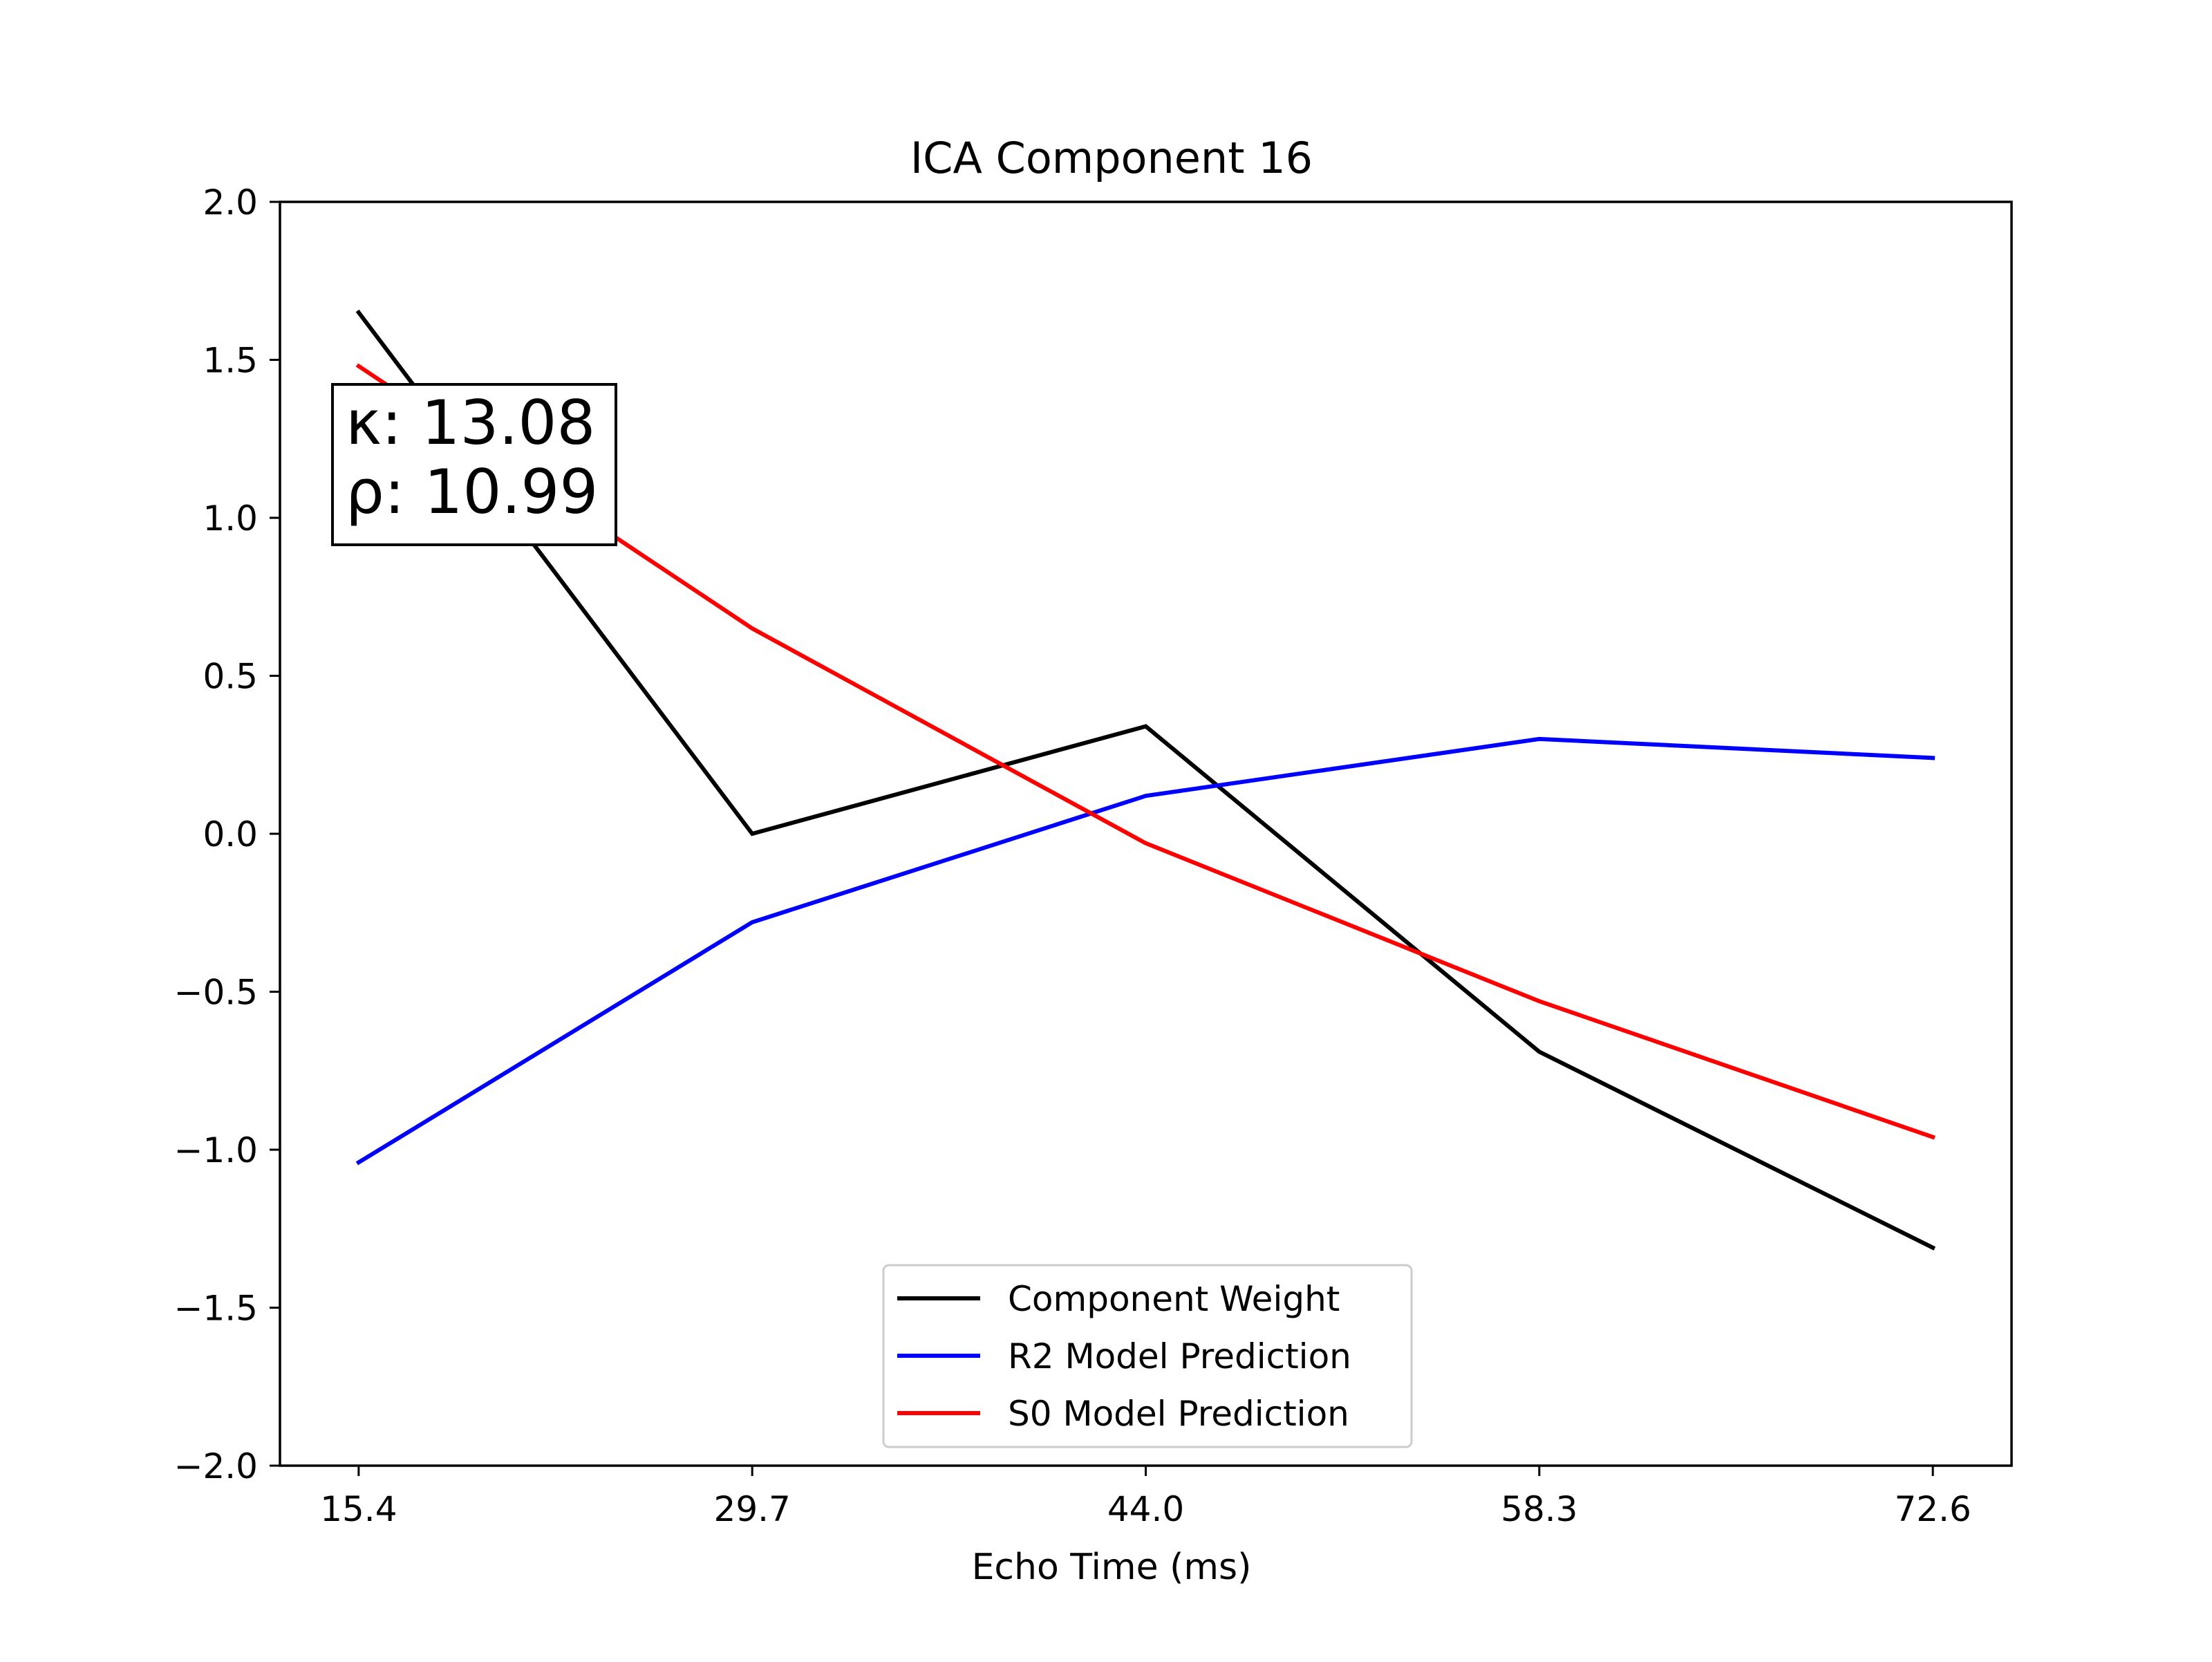 Image resolution: width=2212 pixels, height=1662 pixels. What do you see at coordinates (216, 1150) in the screenshot?
I see `y-tick-label: −1.0` at bounding box center [216, 1150].